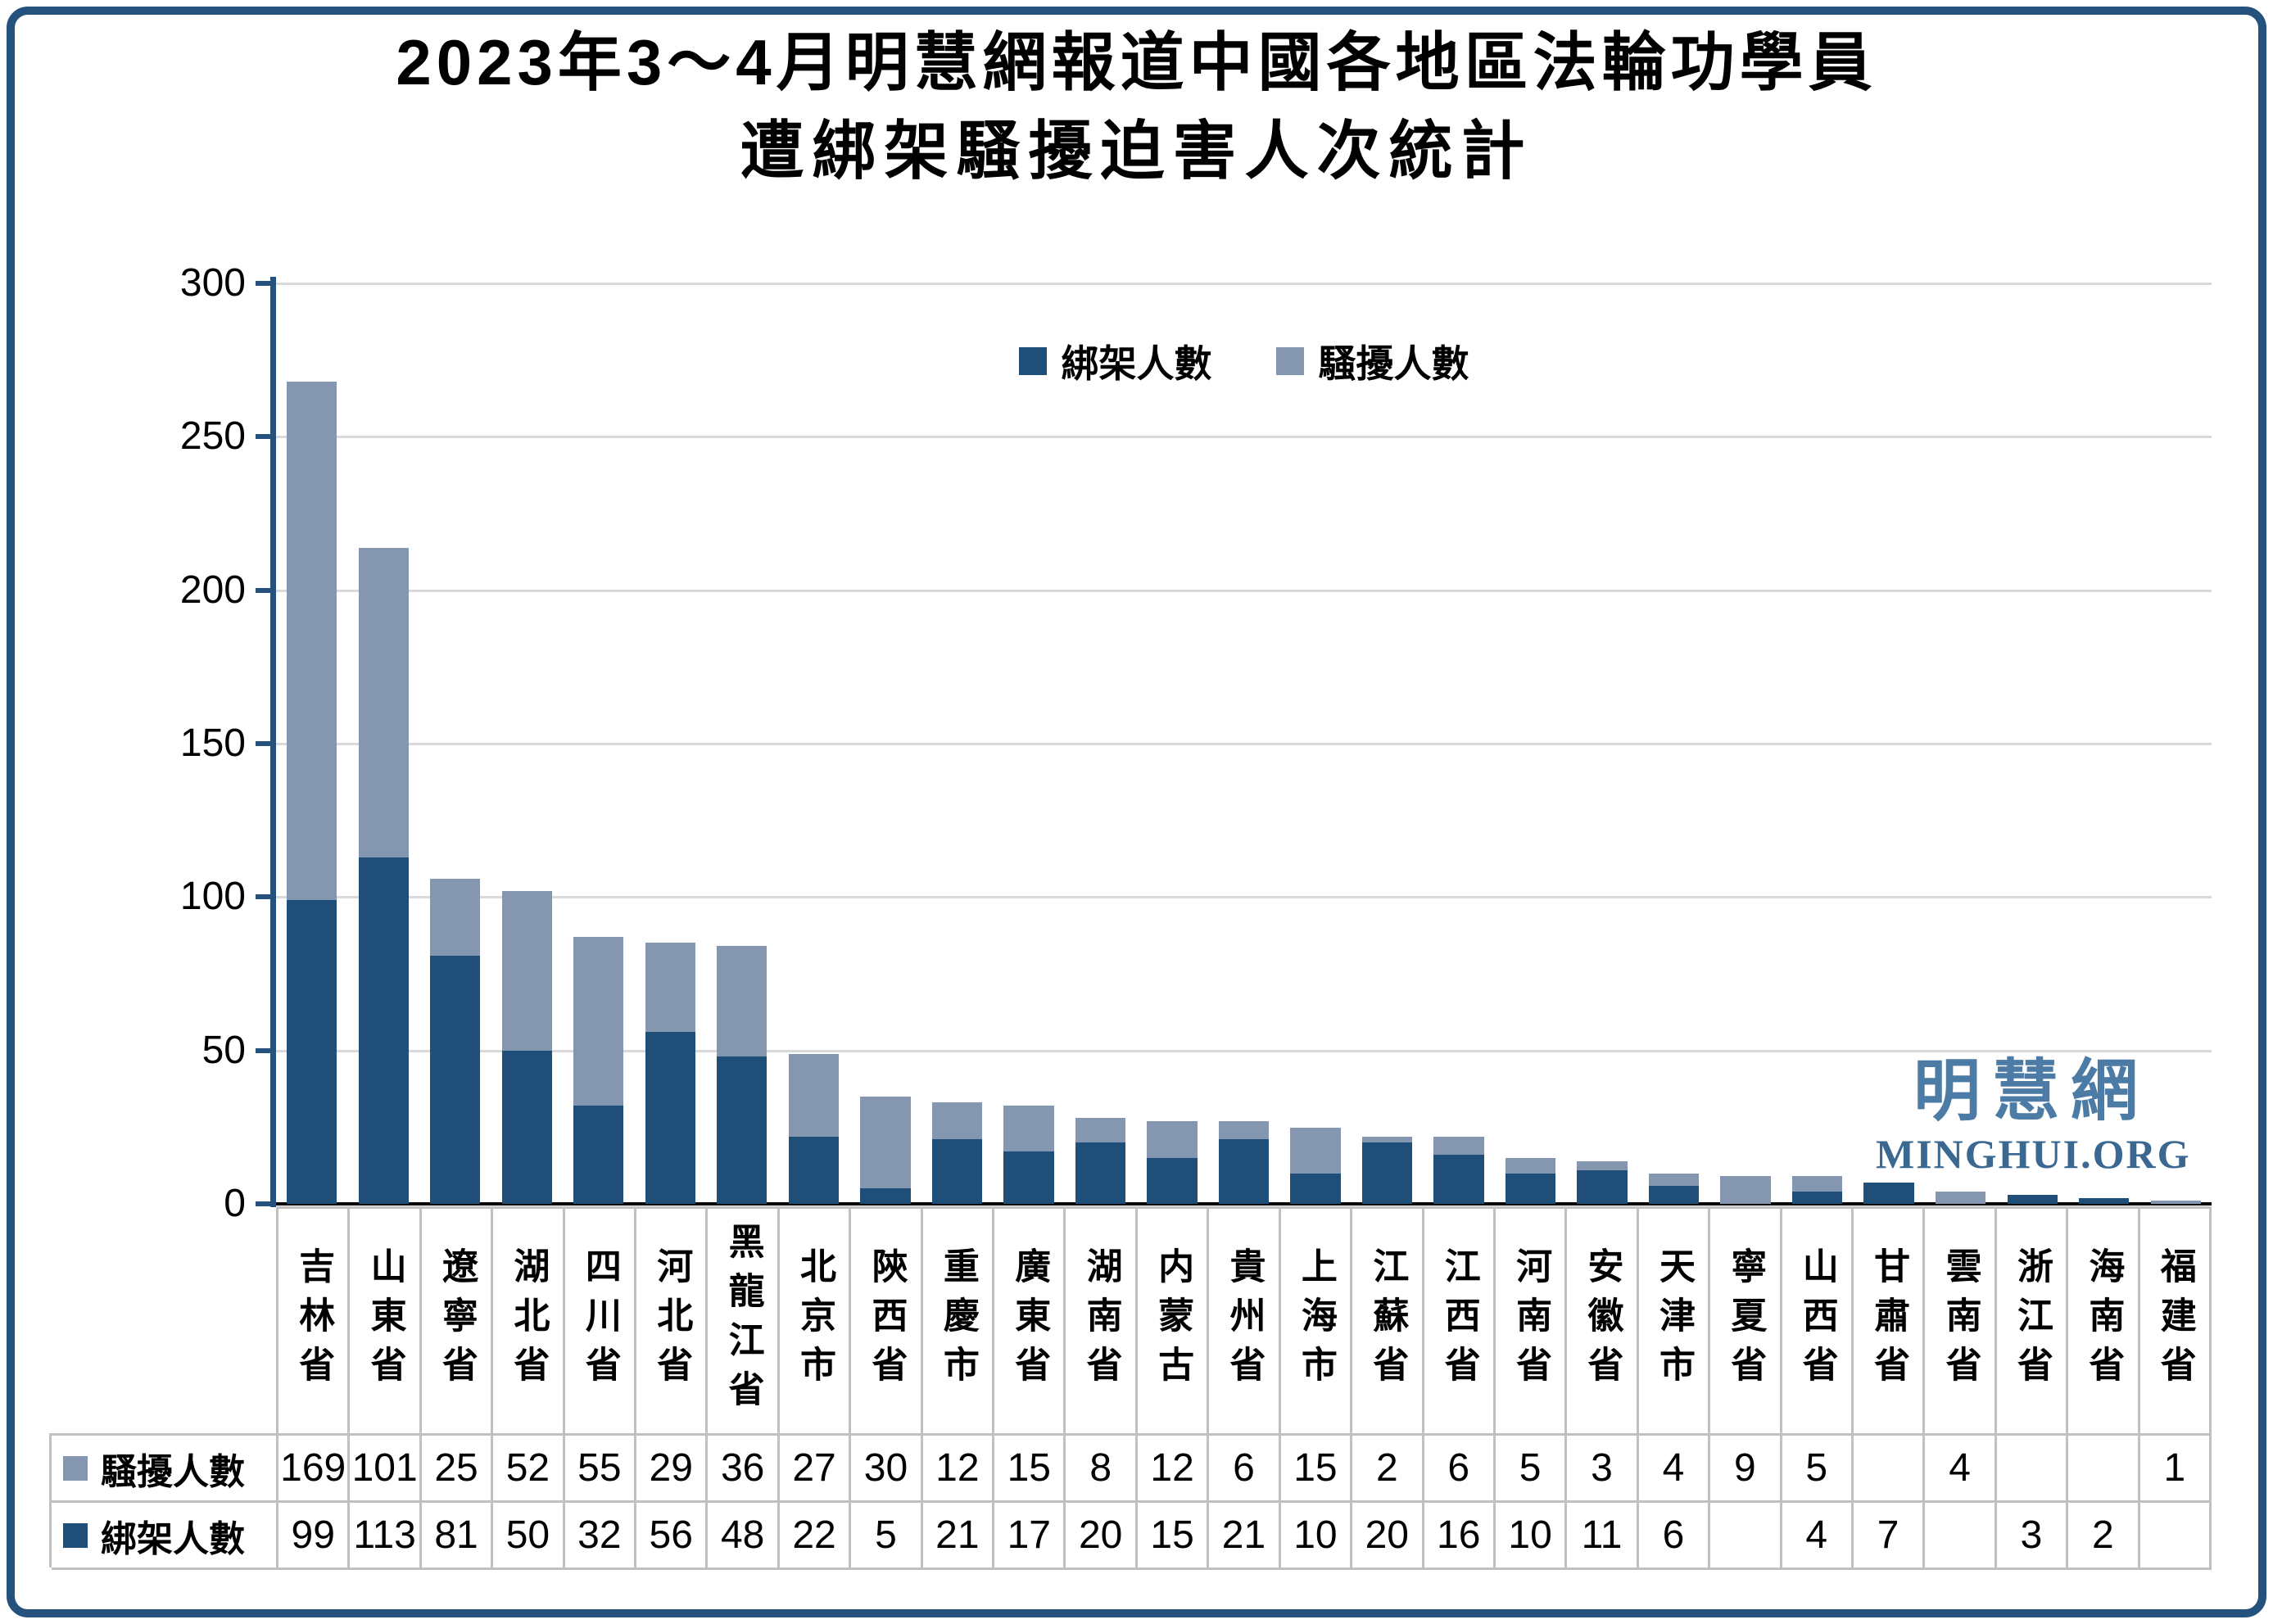 Image resolution: width=2273 pixels, height=1624 pixels. I want to click on table-value-cell: 29, so click(672, 1470).